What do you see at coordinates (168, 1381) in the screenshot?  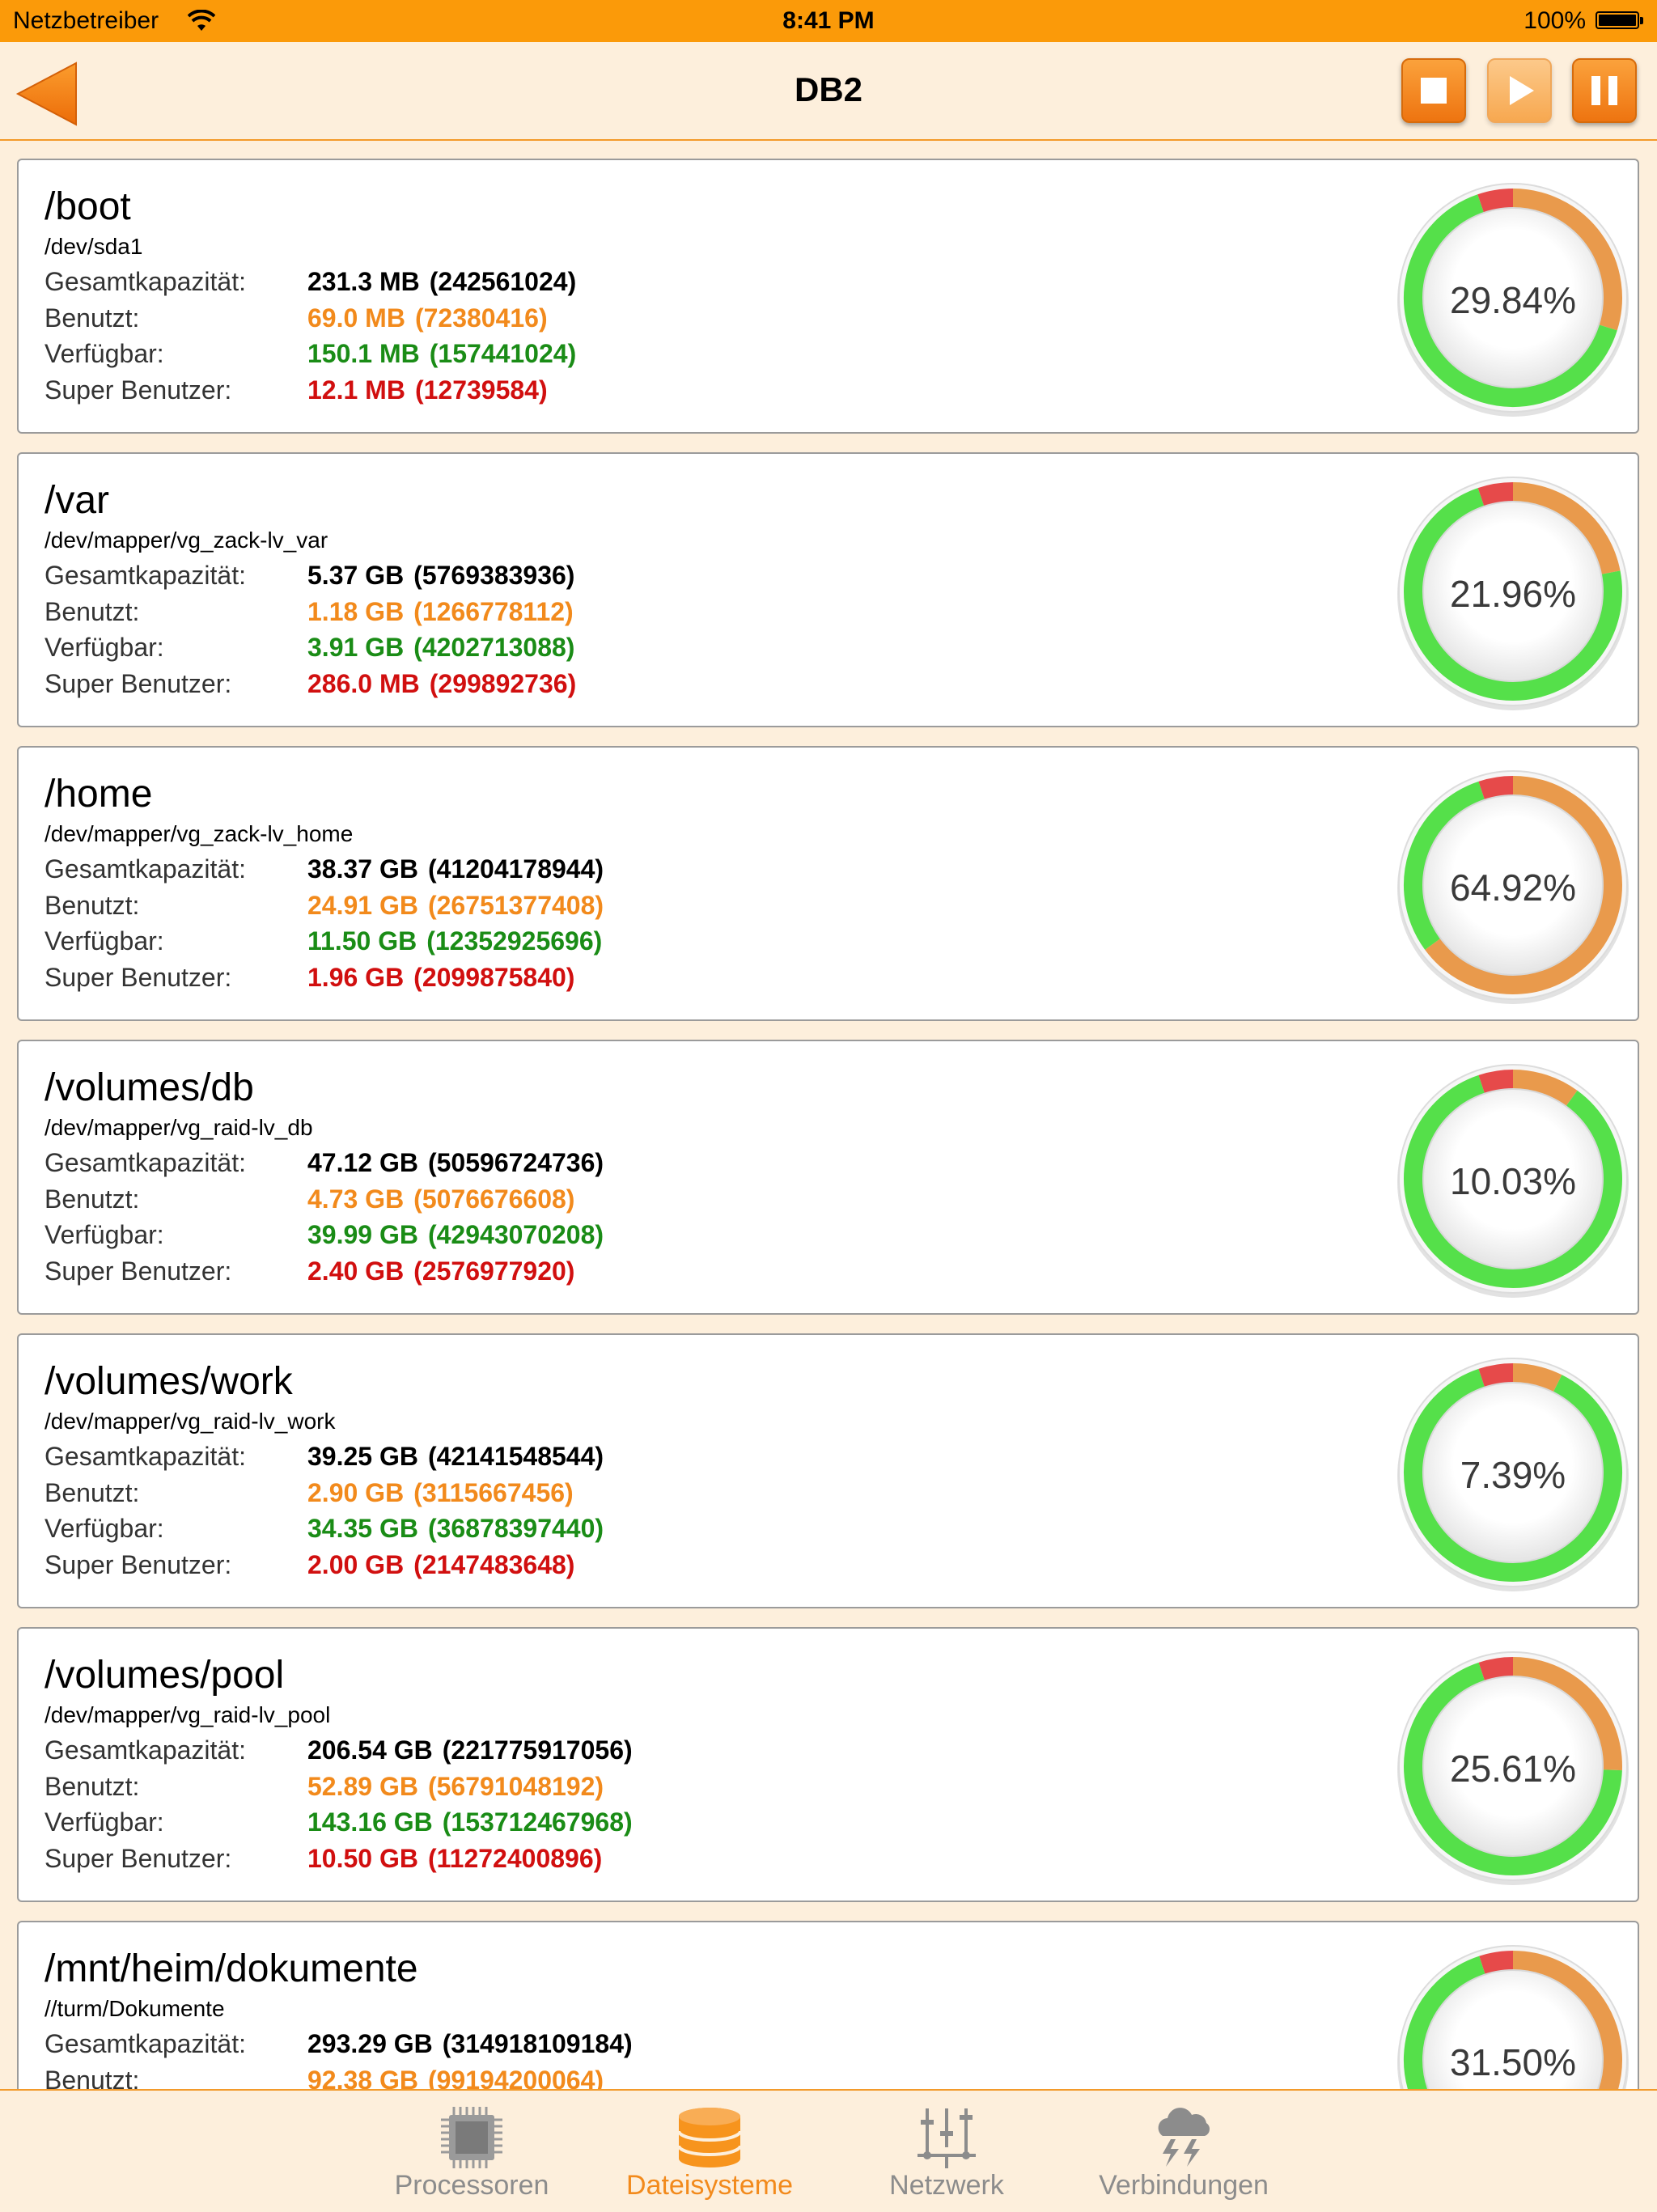 I see `mount-point: /volumes/work` at bounding box center [168, 1381].